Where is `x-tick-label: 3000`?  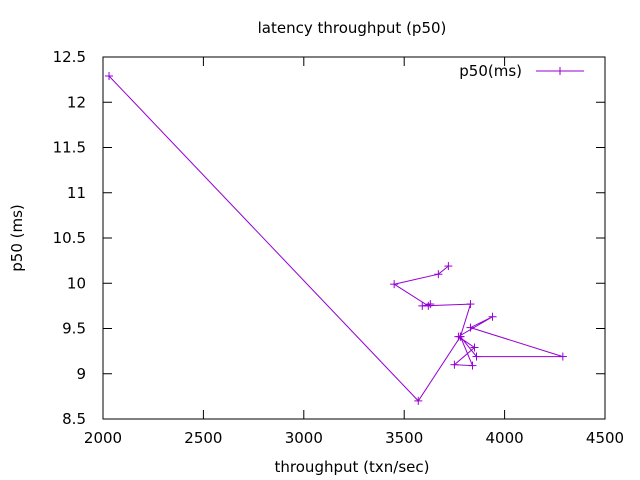
x-tick-label: 3000 is located at coordinates (304, 438).